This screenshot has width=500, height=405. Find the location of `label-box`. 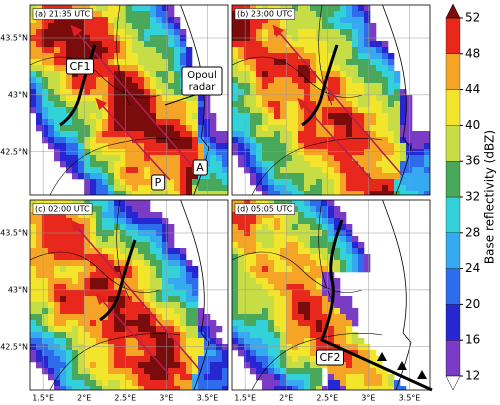

label-box is located at coordinates (62, 209).